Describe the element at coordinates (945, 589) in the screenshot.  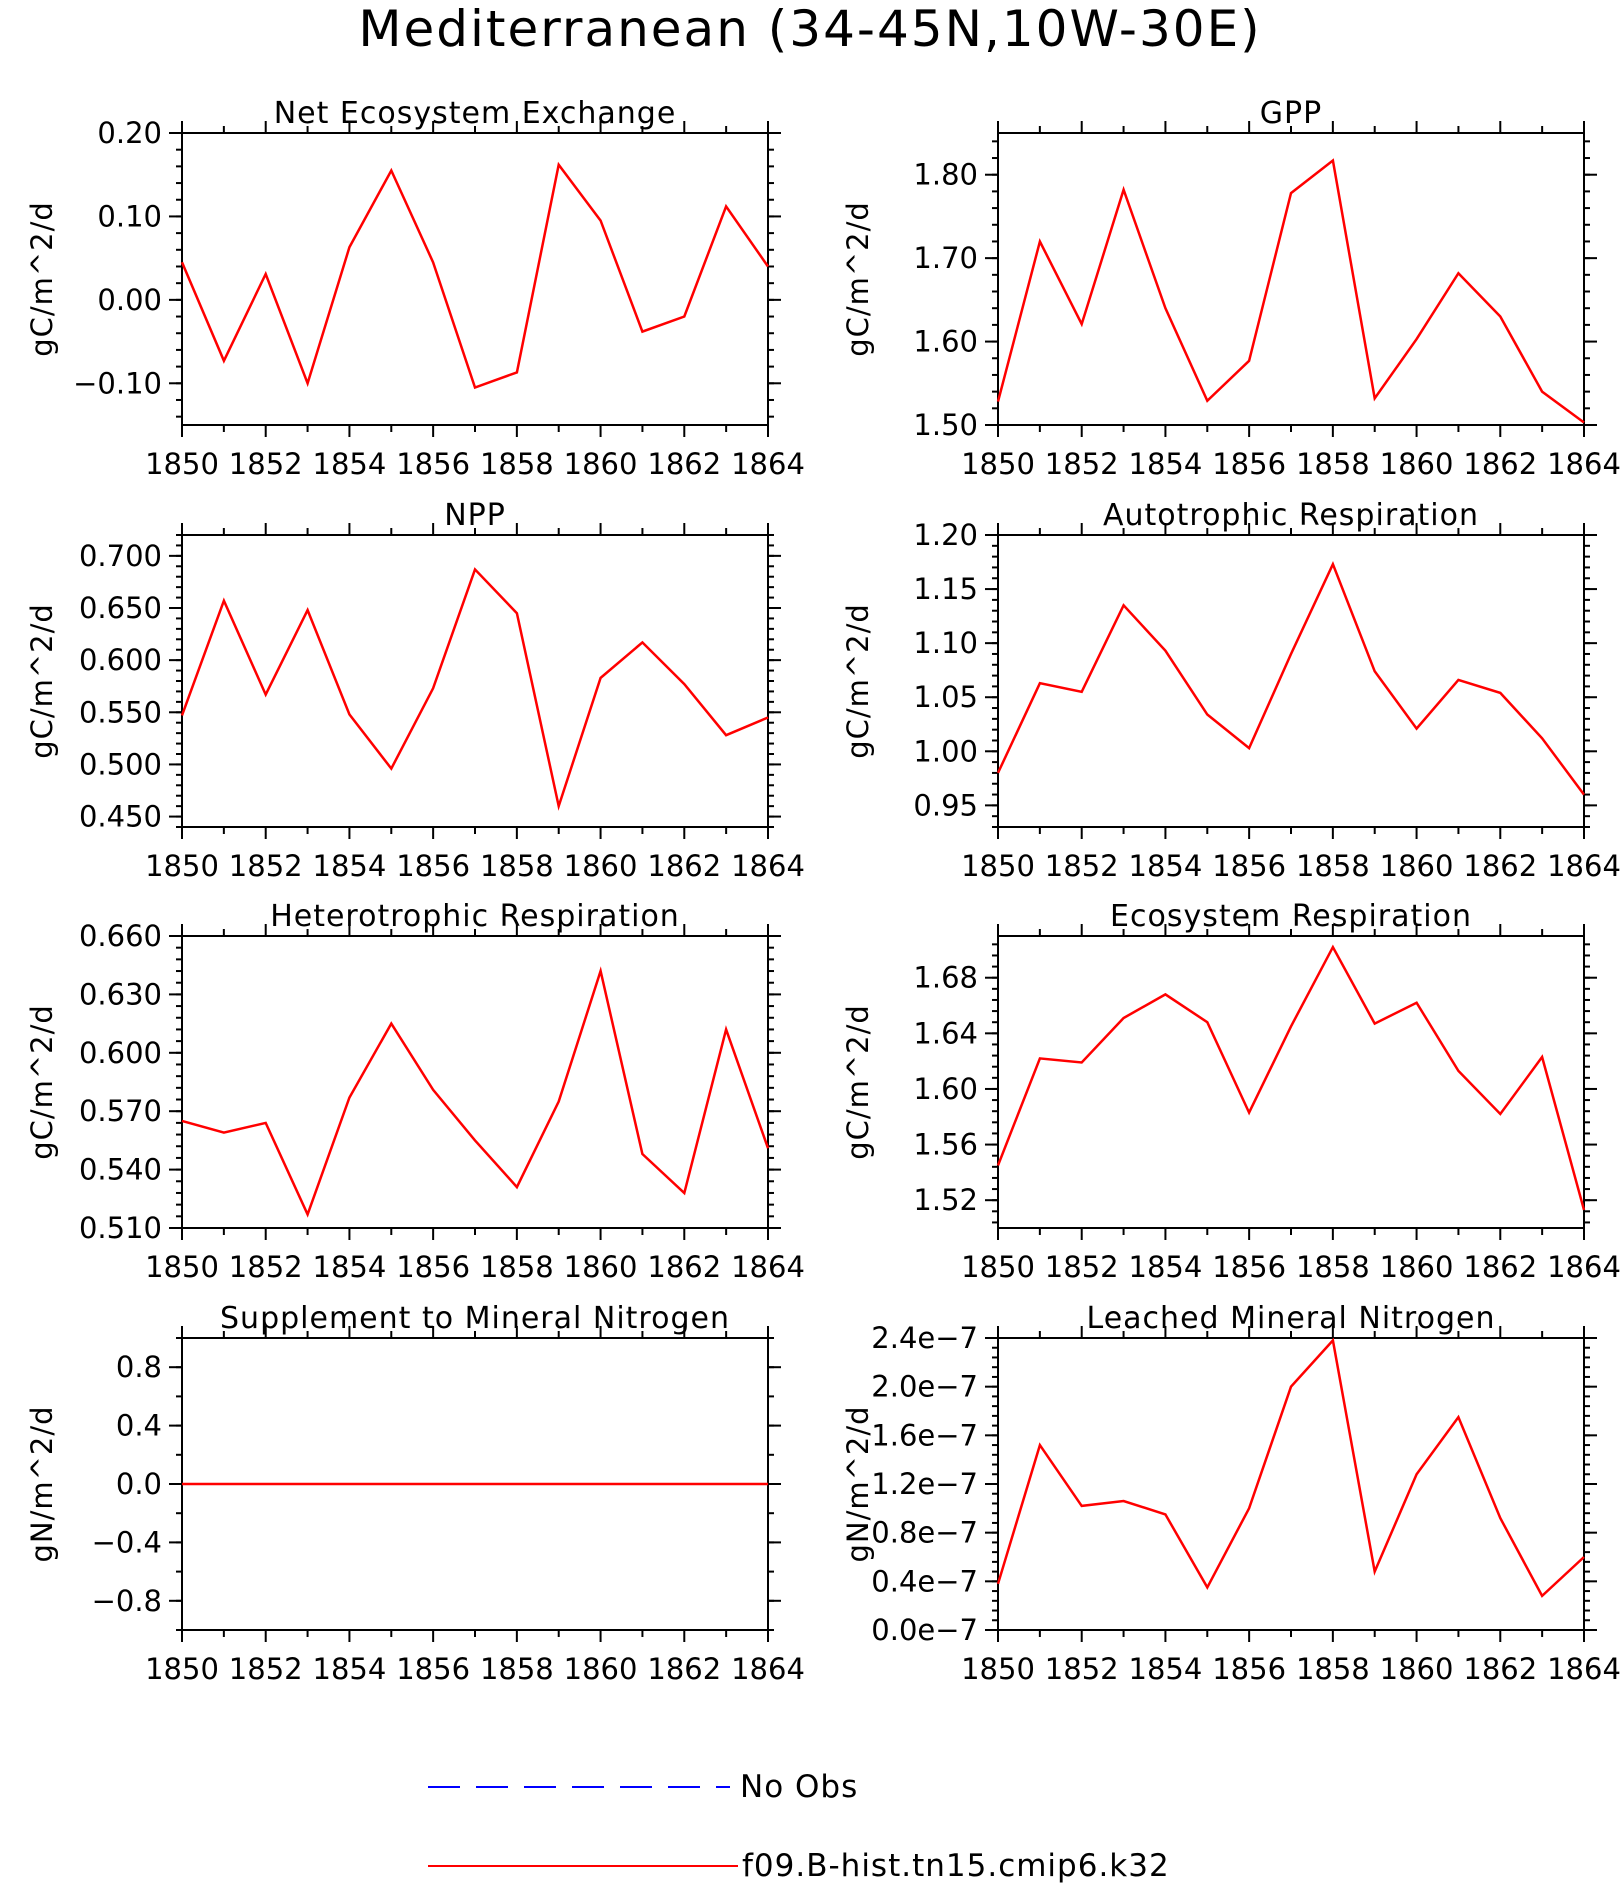
I see `y-tick-label: 1.15` at that location.